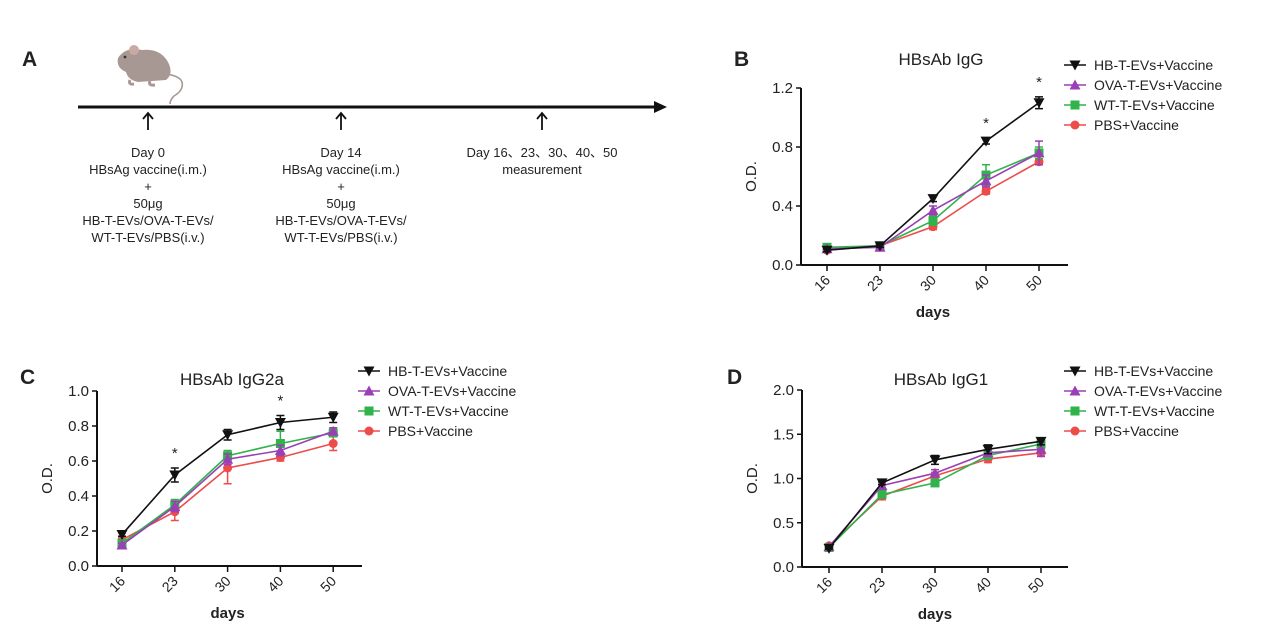  What do you see at coordinates (232, 379) in the screenshot?
I see `chart-title: HBsAb IgG2a` at bounding box center [232, 379].